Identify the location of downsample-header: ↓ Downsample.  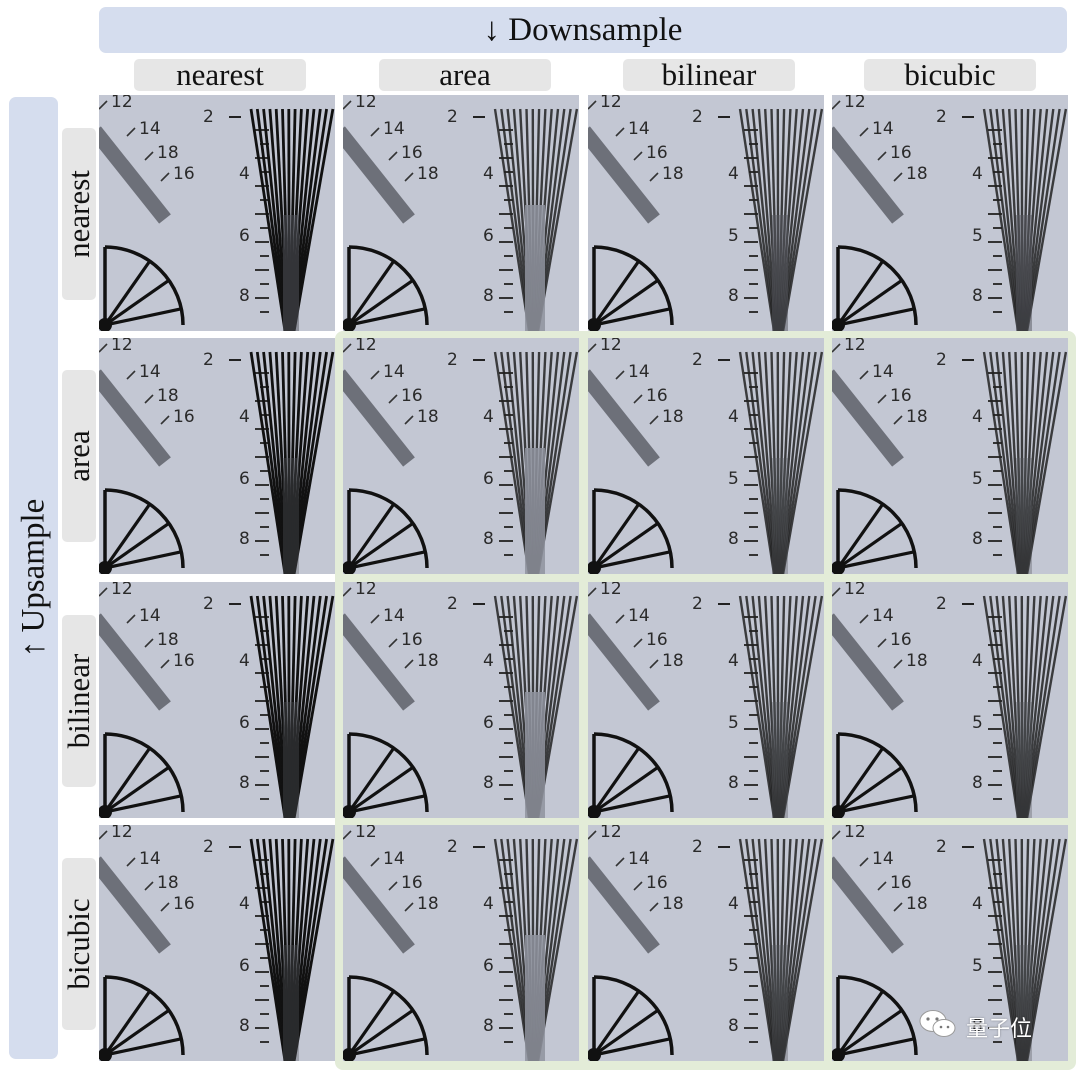
(583, 30).